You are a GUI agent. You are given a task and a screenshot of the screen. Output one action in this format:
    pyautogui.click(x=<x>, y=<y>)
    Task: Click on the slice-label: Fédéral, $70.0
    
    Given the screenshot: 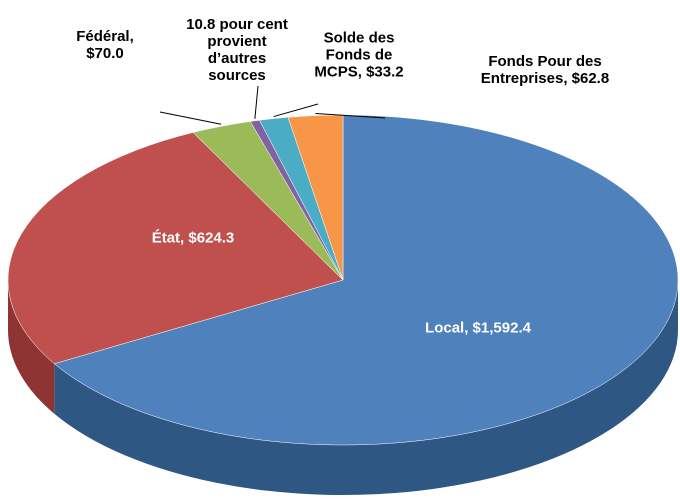 What is the action you would take?
    pyautogui.click(x=105, y=45)
    